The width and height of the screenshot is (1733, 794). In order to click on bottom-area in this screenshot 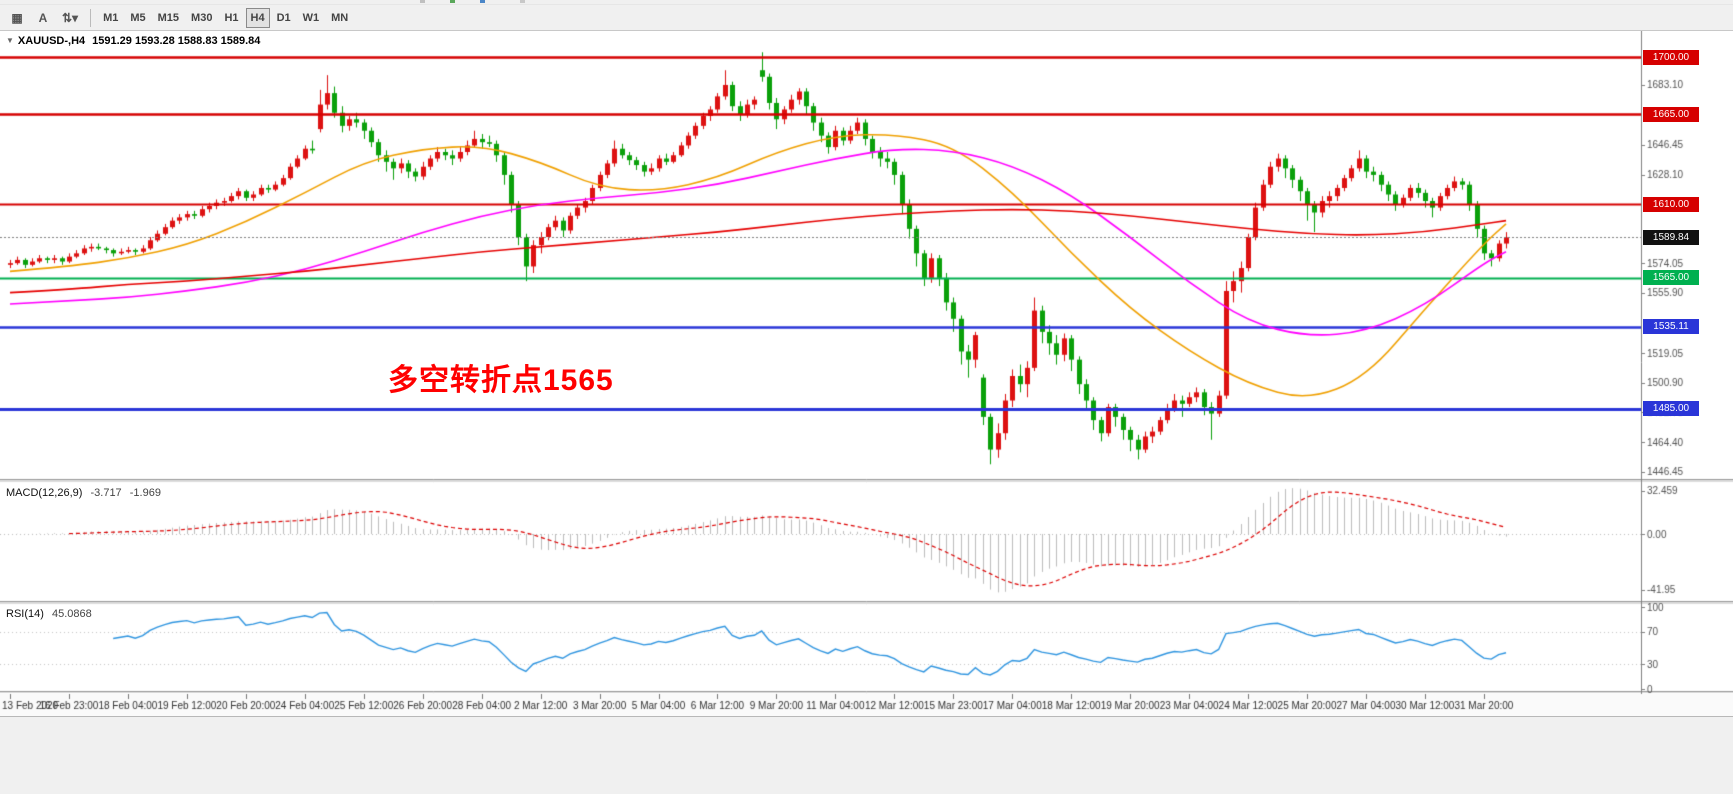, I will do `click(866, 755)`.